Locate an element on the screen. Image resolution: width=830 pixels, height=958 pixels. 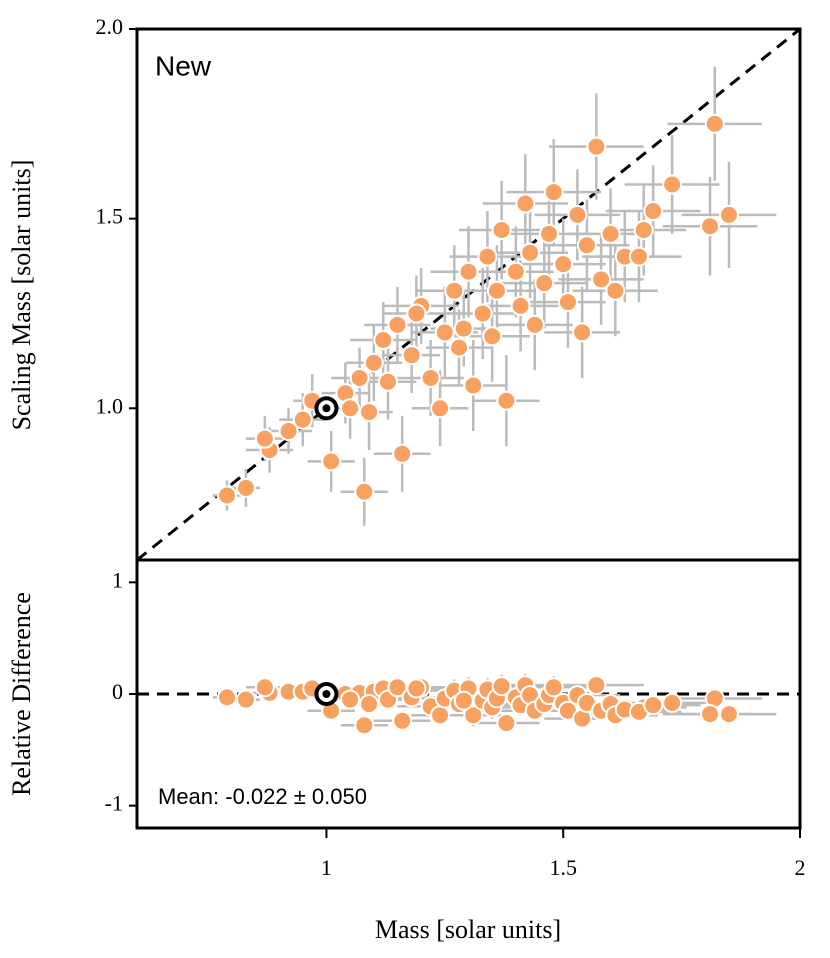
x-tick-label: 1 is located at coordinates (326, 867).